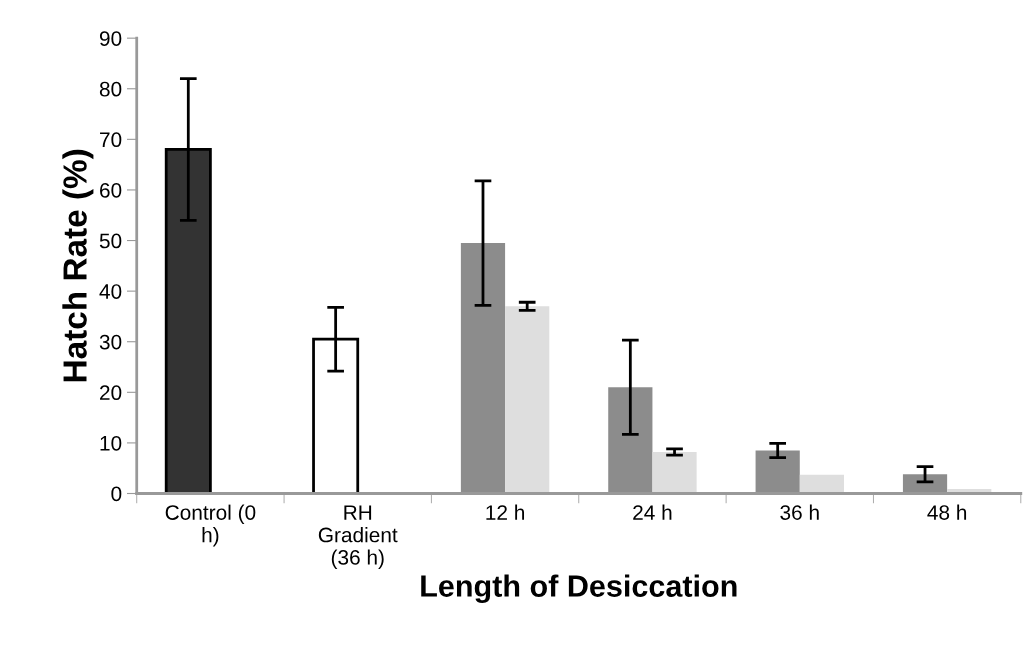  Describe the element at coordinates (110, 38) in the screenshot. I see `y-tick-label: 90` at that location.